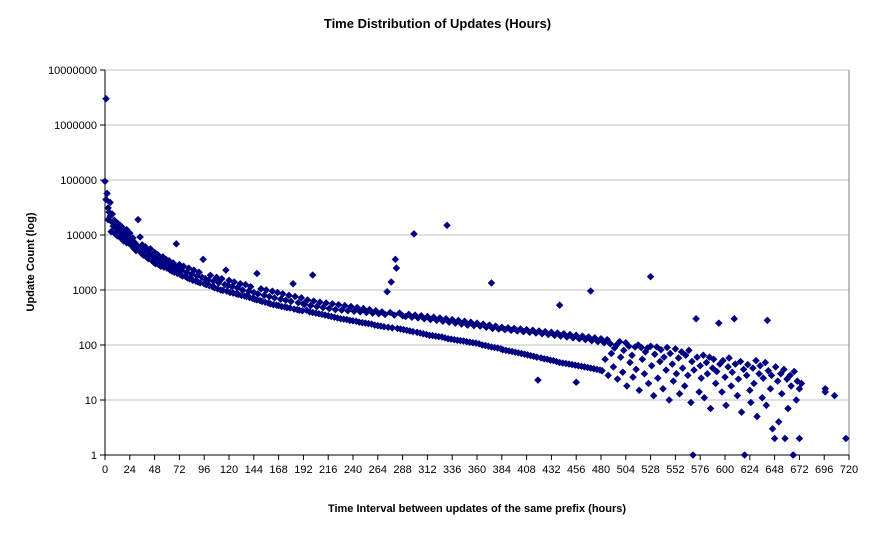  I want to click on x-tick-label: 48, so click(154, 470).